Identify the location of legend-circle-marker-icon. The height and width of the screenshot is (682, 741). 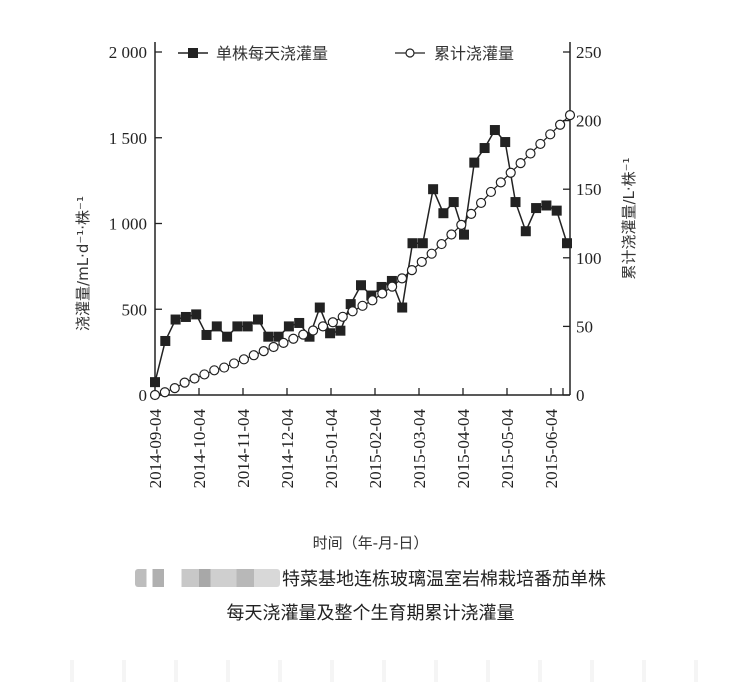
(410, 53).